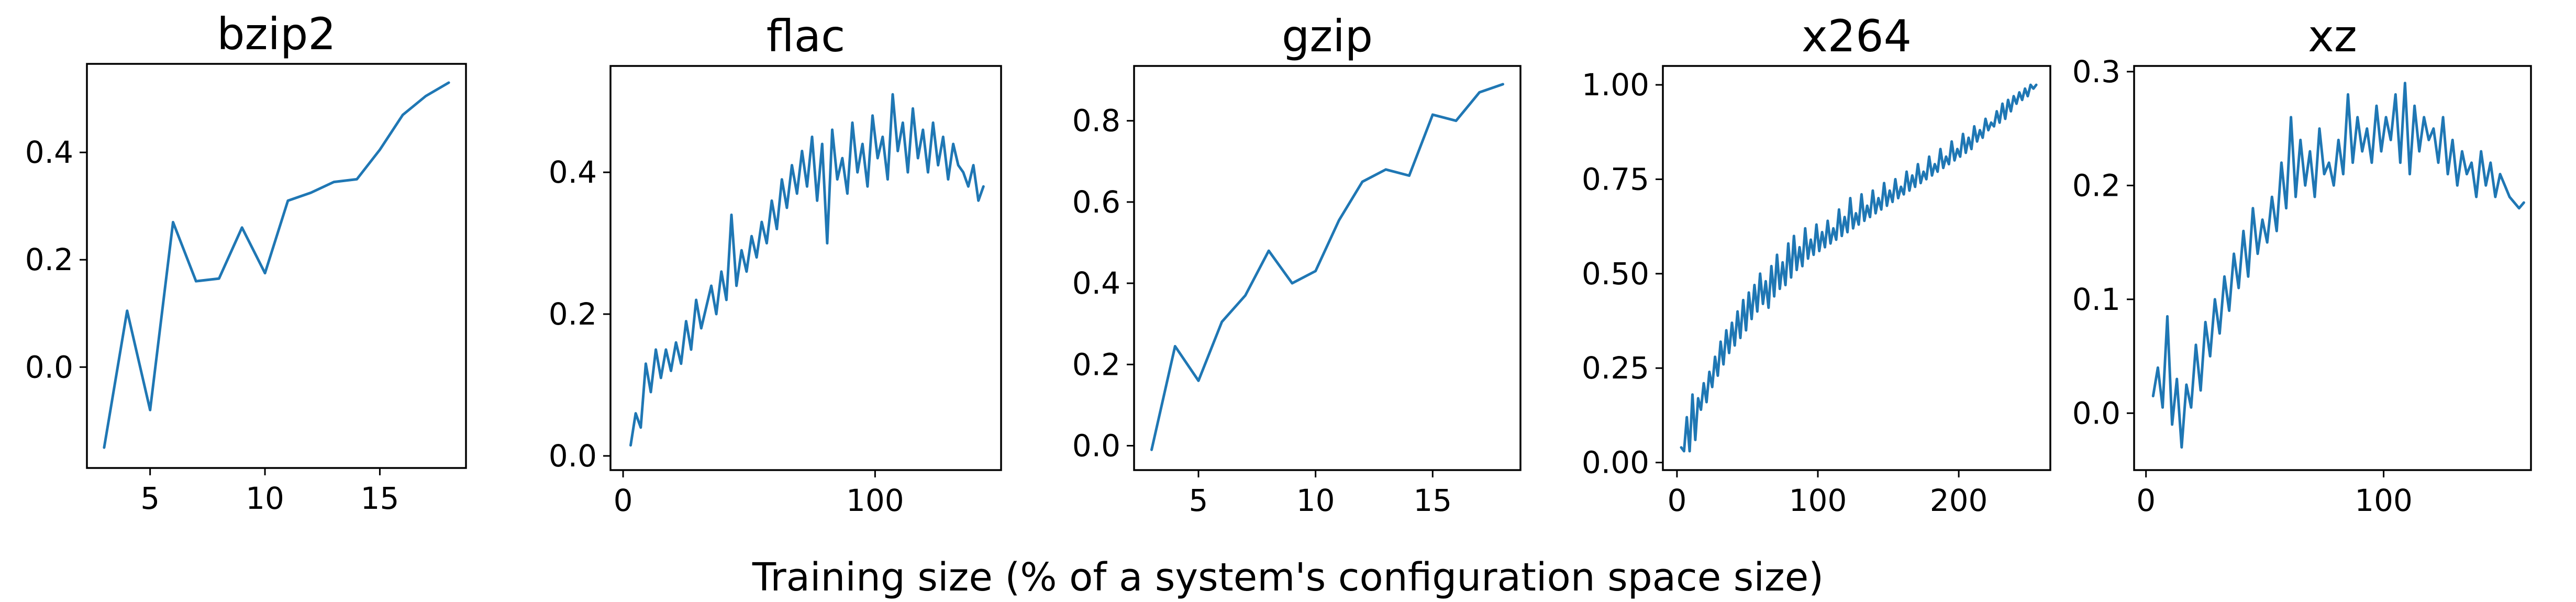 The height and width of the screenshot is (602, 2576). What do you see at coordinates (1616, 368) in the screenshot?
I see `y-tick-label: 0.25` at bounding box center [1616, 368].